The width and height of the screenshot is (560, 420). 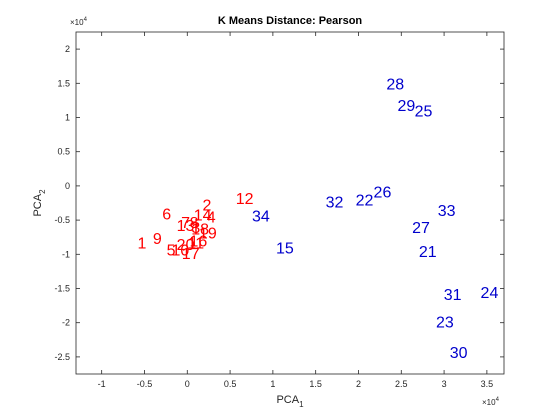 What do you see at coordinates (63, 83) in the screenshot?
I see `y-tick-label: 1.5` at bounding box center [63, 83].